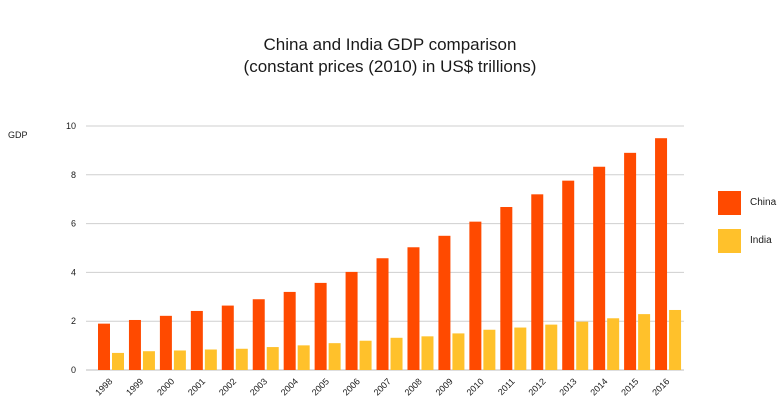  Describe the element at coordinates (73, 272) in the screenshot. I see `y-tick-label: 4` at that location.